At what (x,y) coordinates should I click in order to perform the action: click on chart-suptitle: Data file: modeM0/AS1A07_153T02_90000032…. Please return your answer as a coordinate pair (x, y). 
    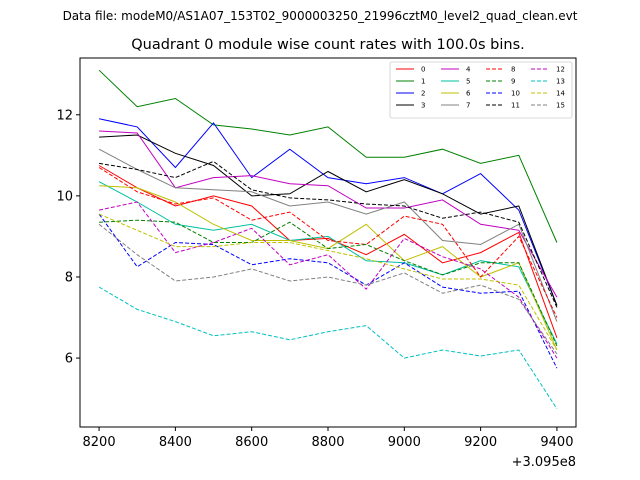
    Looking at the image, I should click on (320, 16).